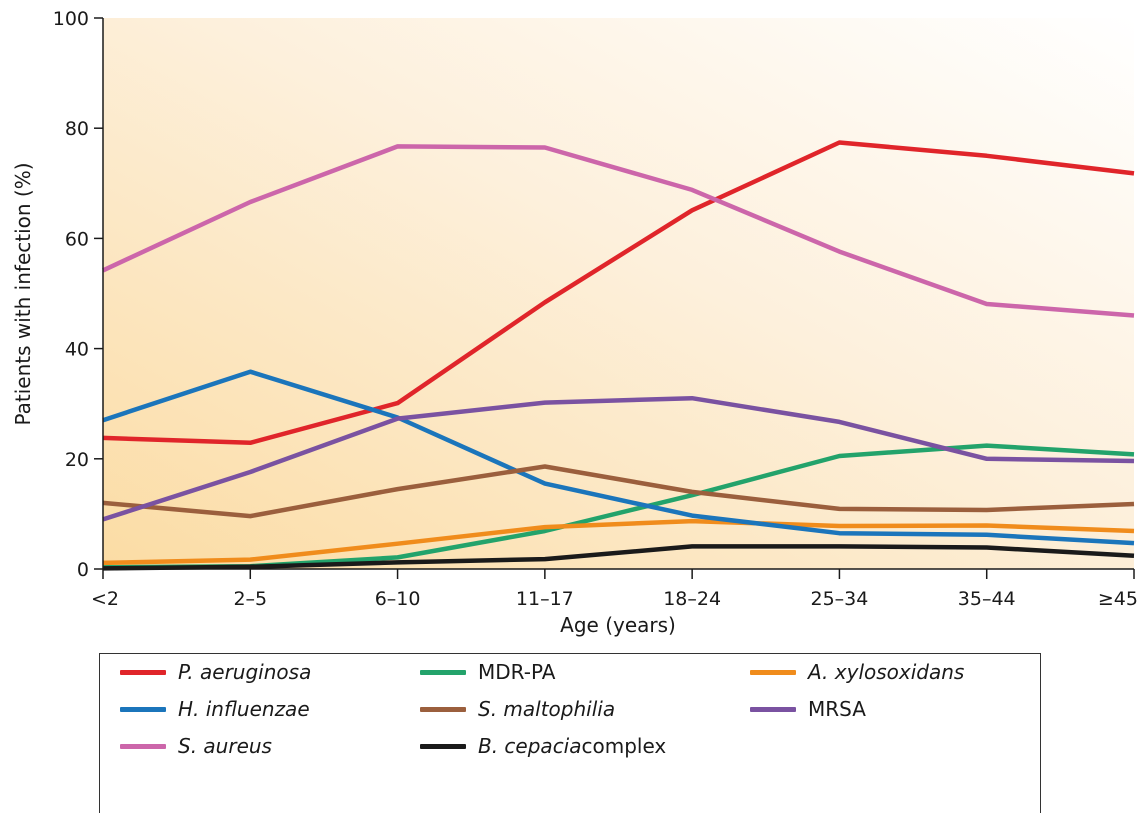  I want to click on legend-item: P. aeruginosa, so click(215, 672).